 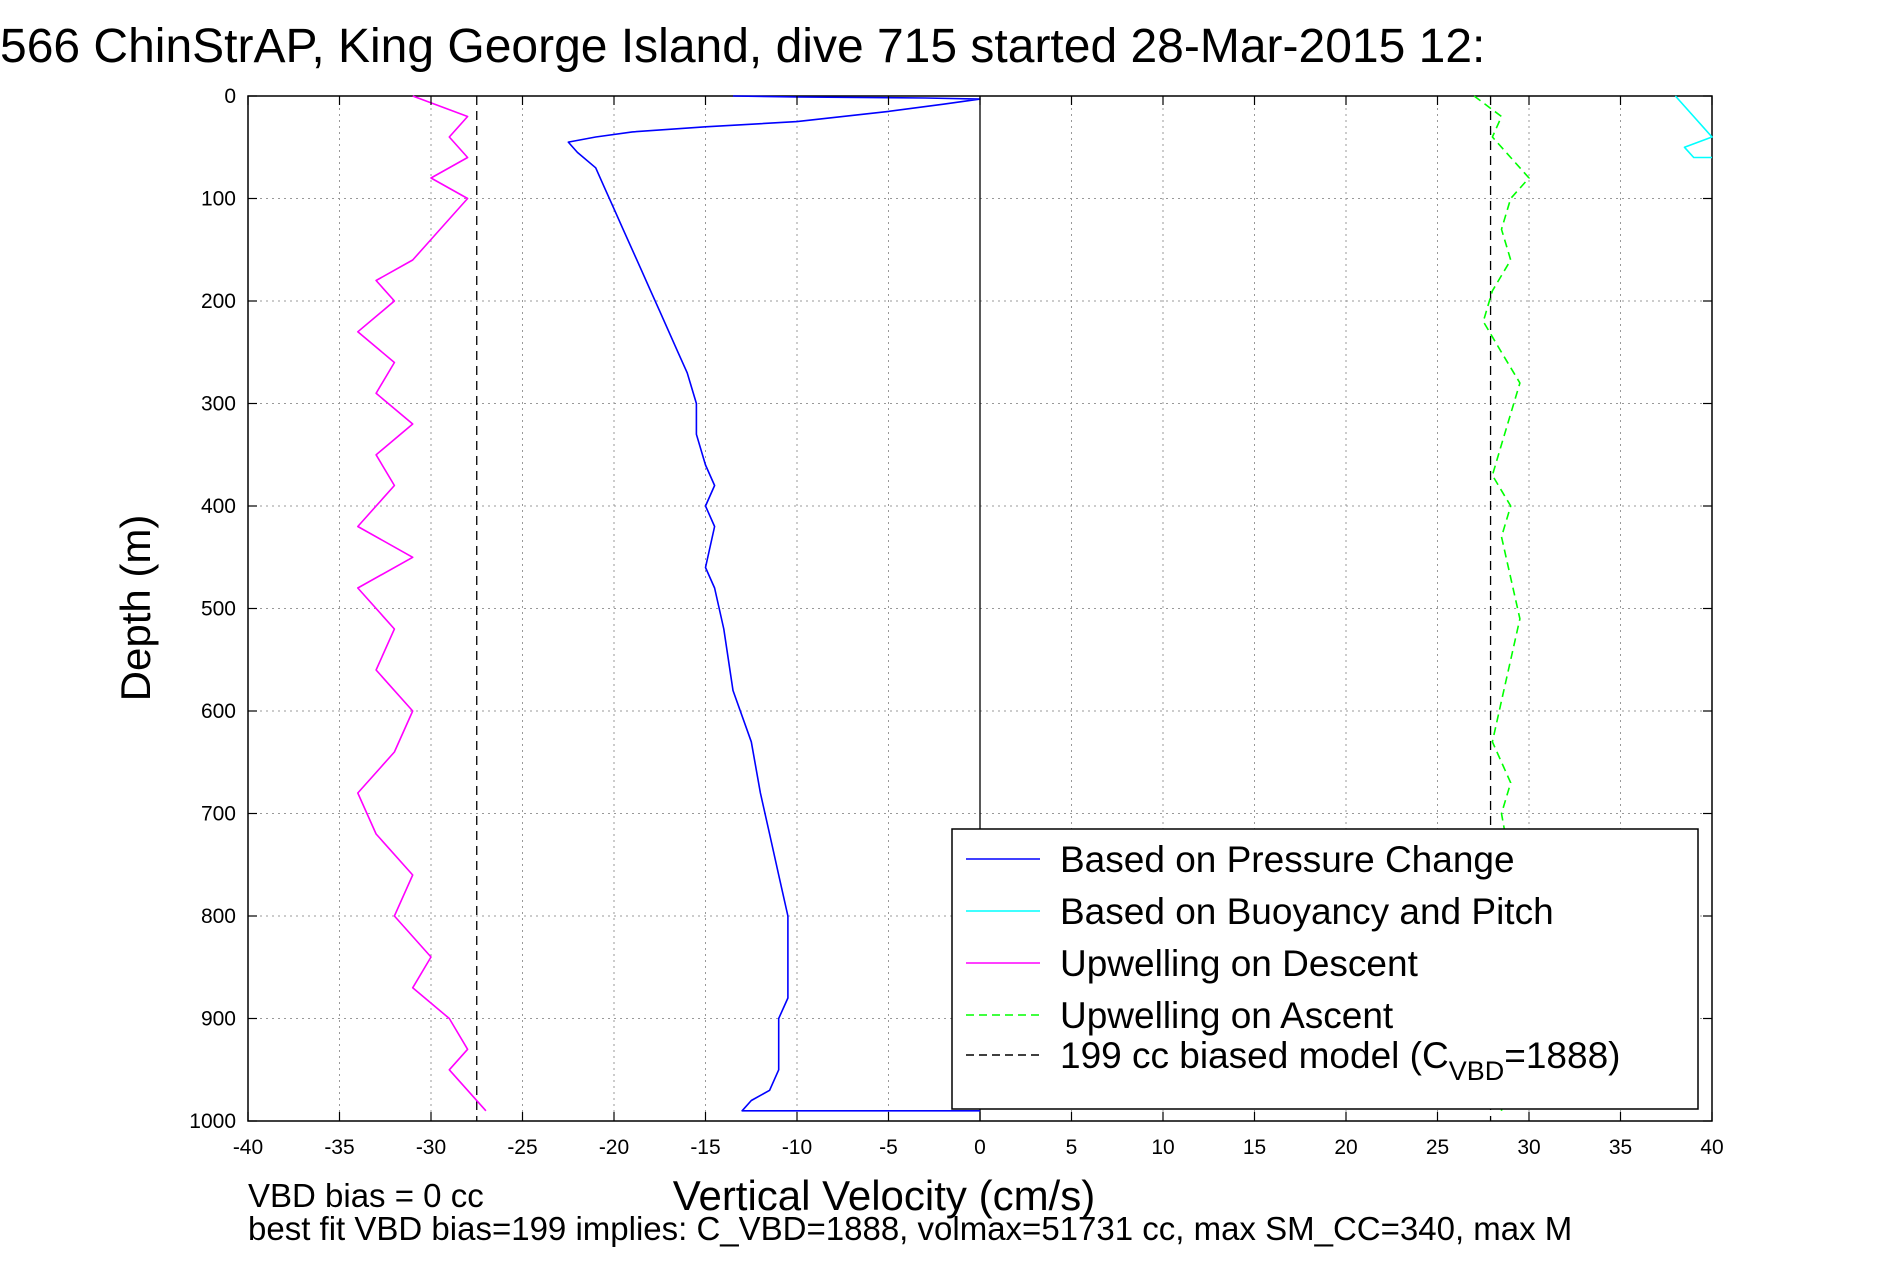 What do you see at coordinates (218, 506) in the screenshot?
I see `y-tick-label: 400` at bounding box center [218, 506].